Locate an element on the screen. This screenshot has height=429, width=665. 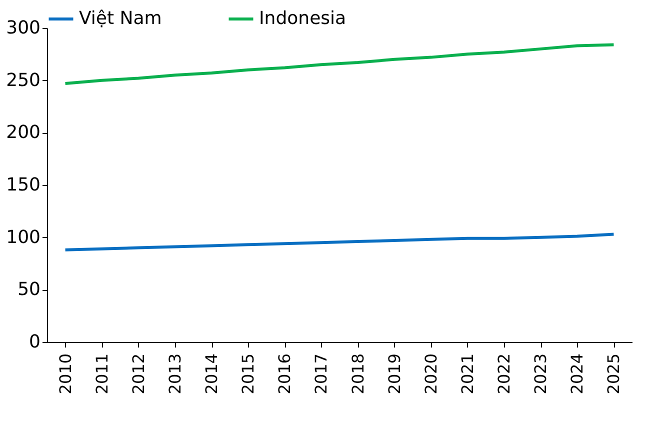
x-tick-label: 2012 is located at coordinates (138, 374).